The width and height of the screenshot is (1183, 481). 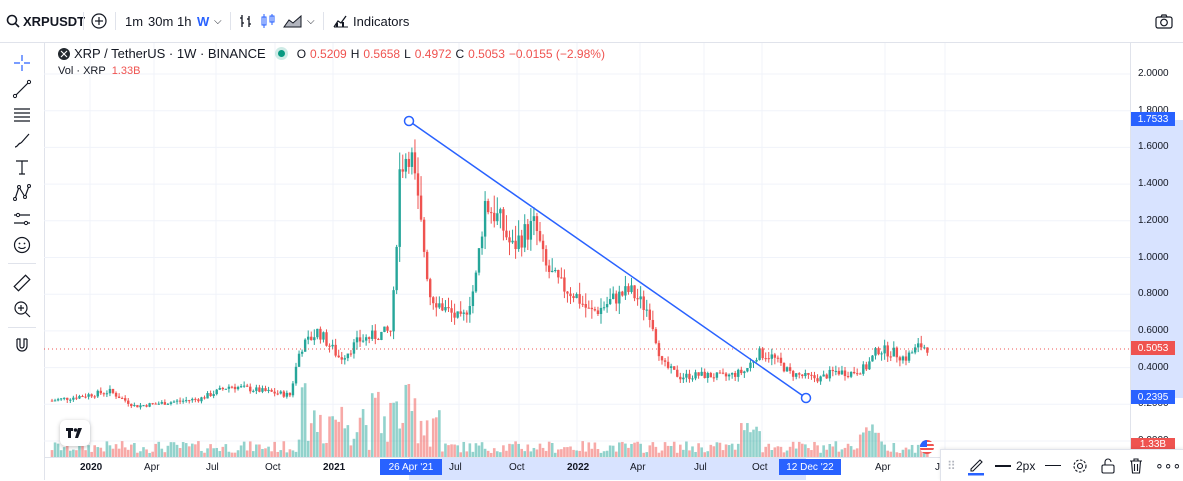 I want to click on pattern-tool-icon, so click(x=22, y=193).